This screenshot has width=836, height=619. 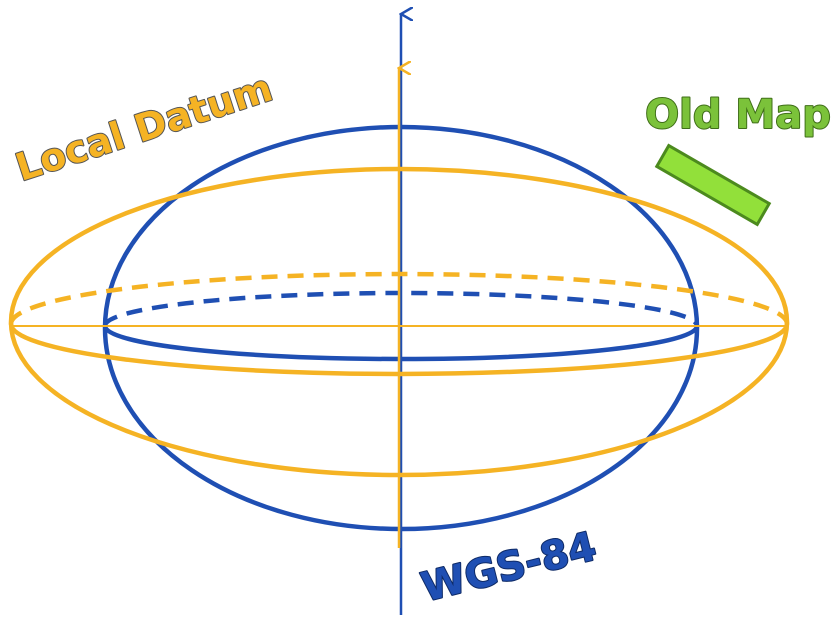 I want to click on wgs84-label: WGS-84, so click(x=509, y=568).